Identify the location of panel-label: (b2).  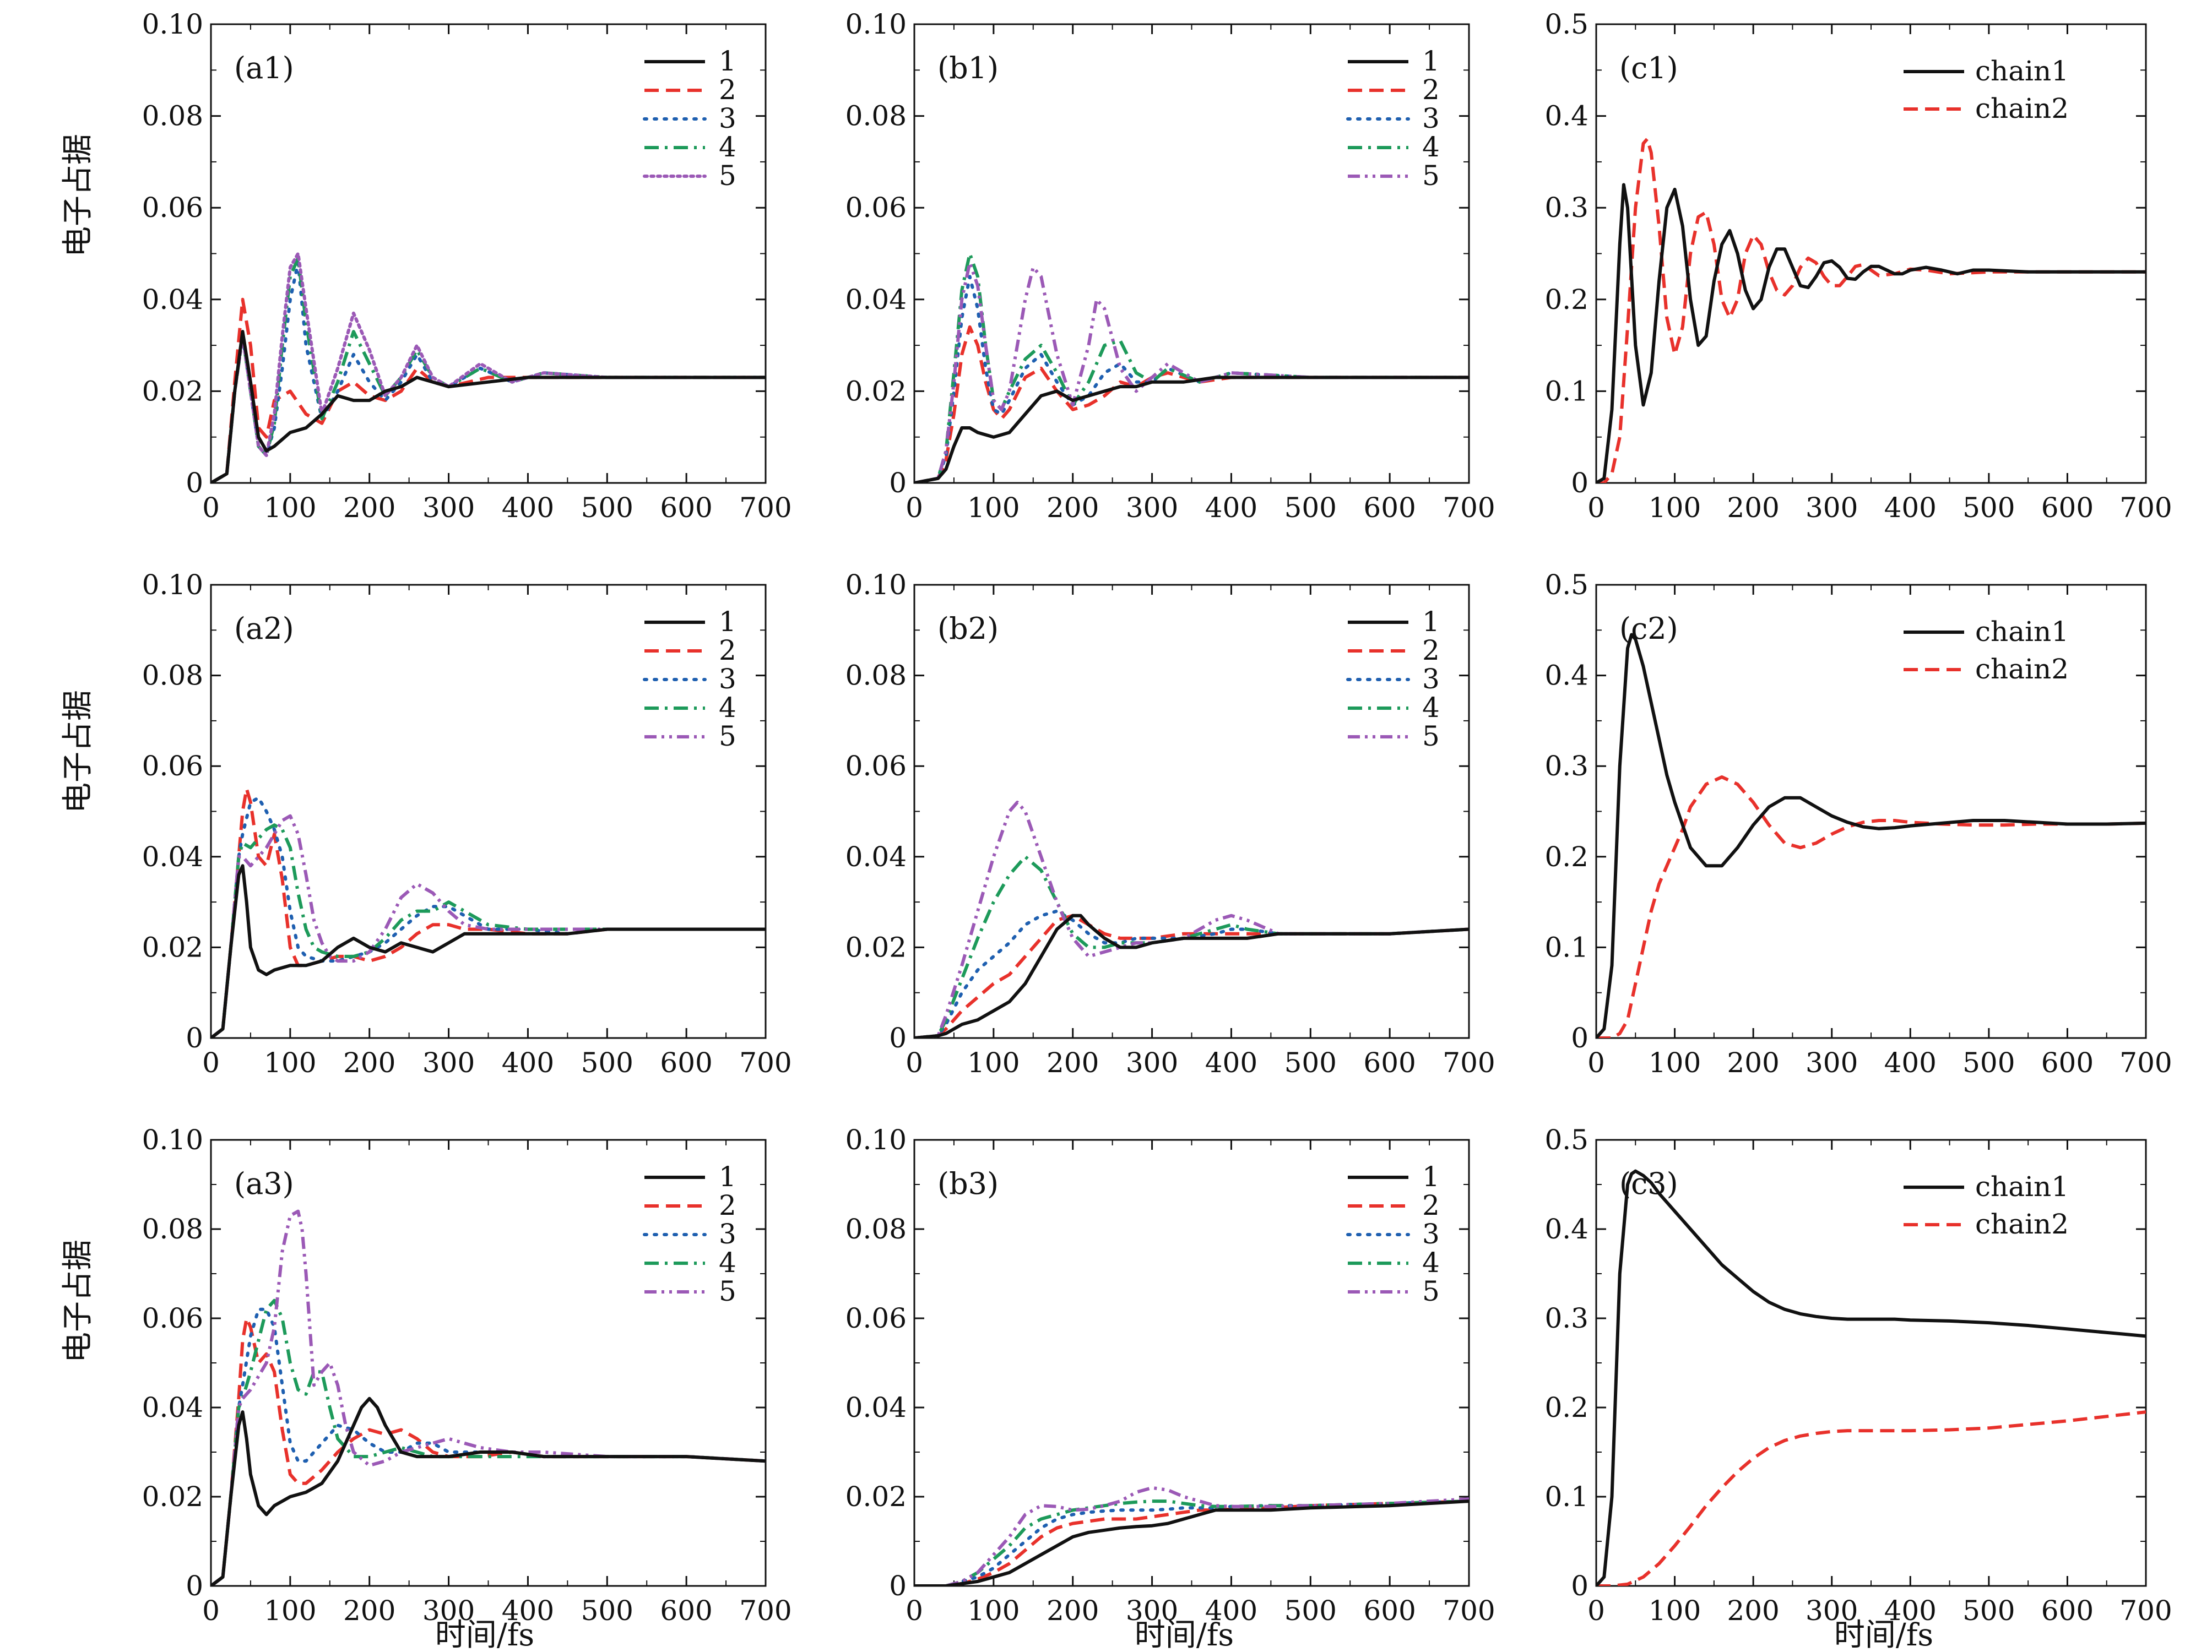
(968, 628).